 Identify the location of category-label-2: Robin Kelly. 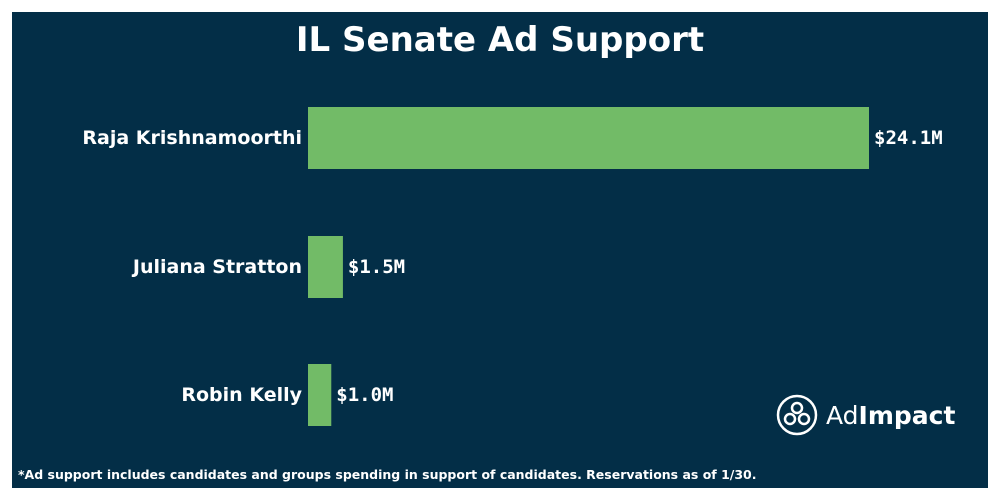
(241, 395).